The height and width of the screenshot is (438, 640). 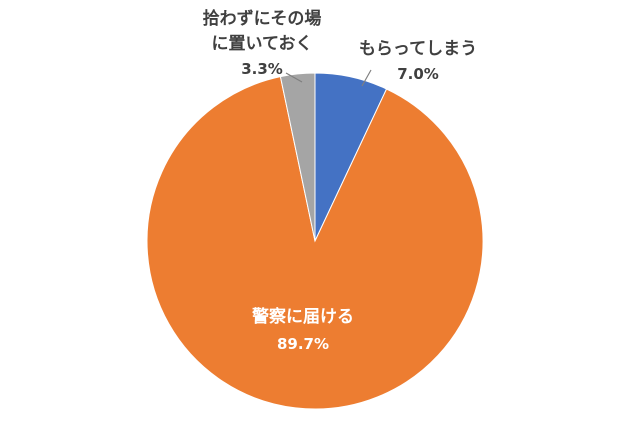 What do you see at coordinates (262, 69) in the screenshot?
I see `slice-value-hirowazu: 3.3%` at bounding box center [262, 69].